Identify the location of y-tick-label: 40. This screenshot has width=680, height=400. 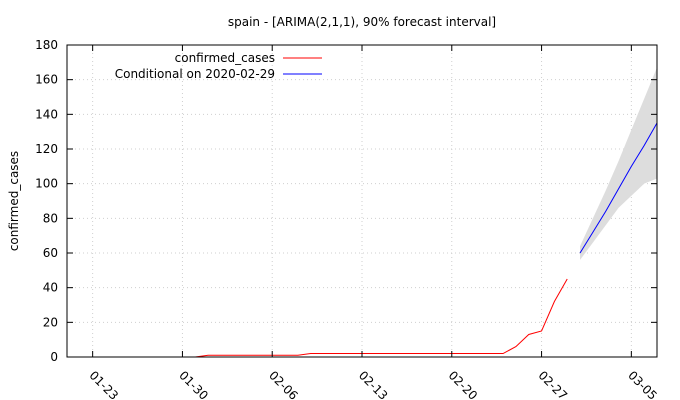
(50, 288).